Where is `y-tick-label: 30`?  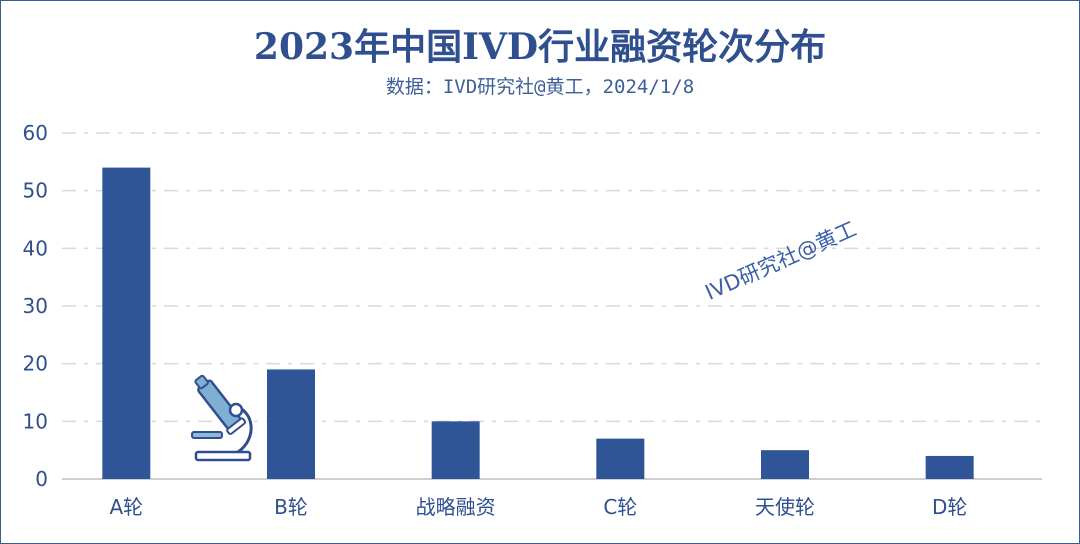
y-tick-label: 30 is located at coordinates (35, 306).